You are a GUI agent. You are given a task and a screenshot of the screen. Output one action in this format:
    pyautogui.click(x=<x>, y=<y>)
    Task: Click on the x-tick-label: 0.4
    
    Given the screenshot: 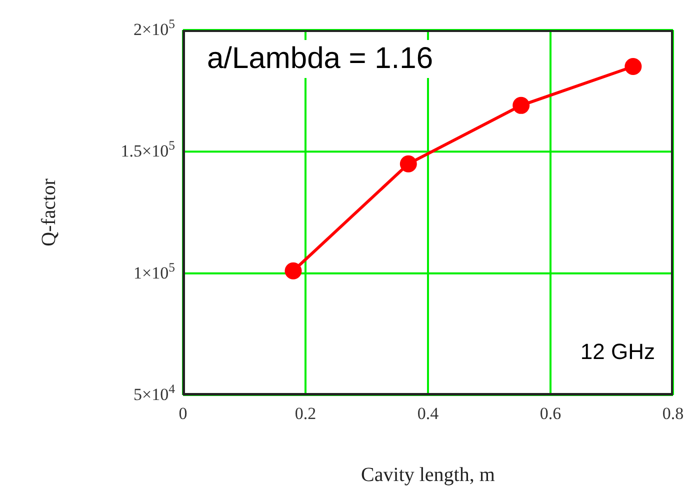 What is the action you would take?
    pyautogui.click(x=428, y=413)
    